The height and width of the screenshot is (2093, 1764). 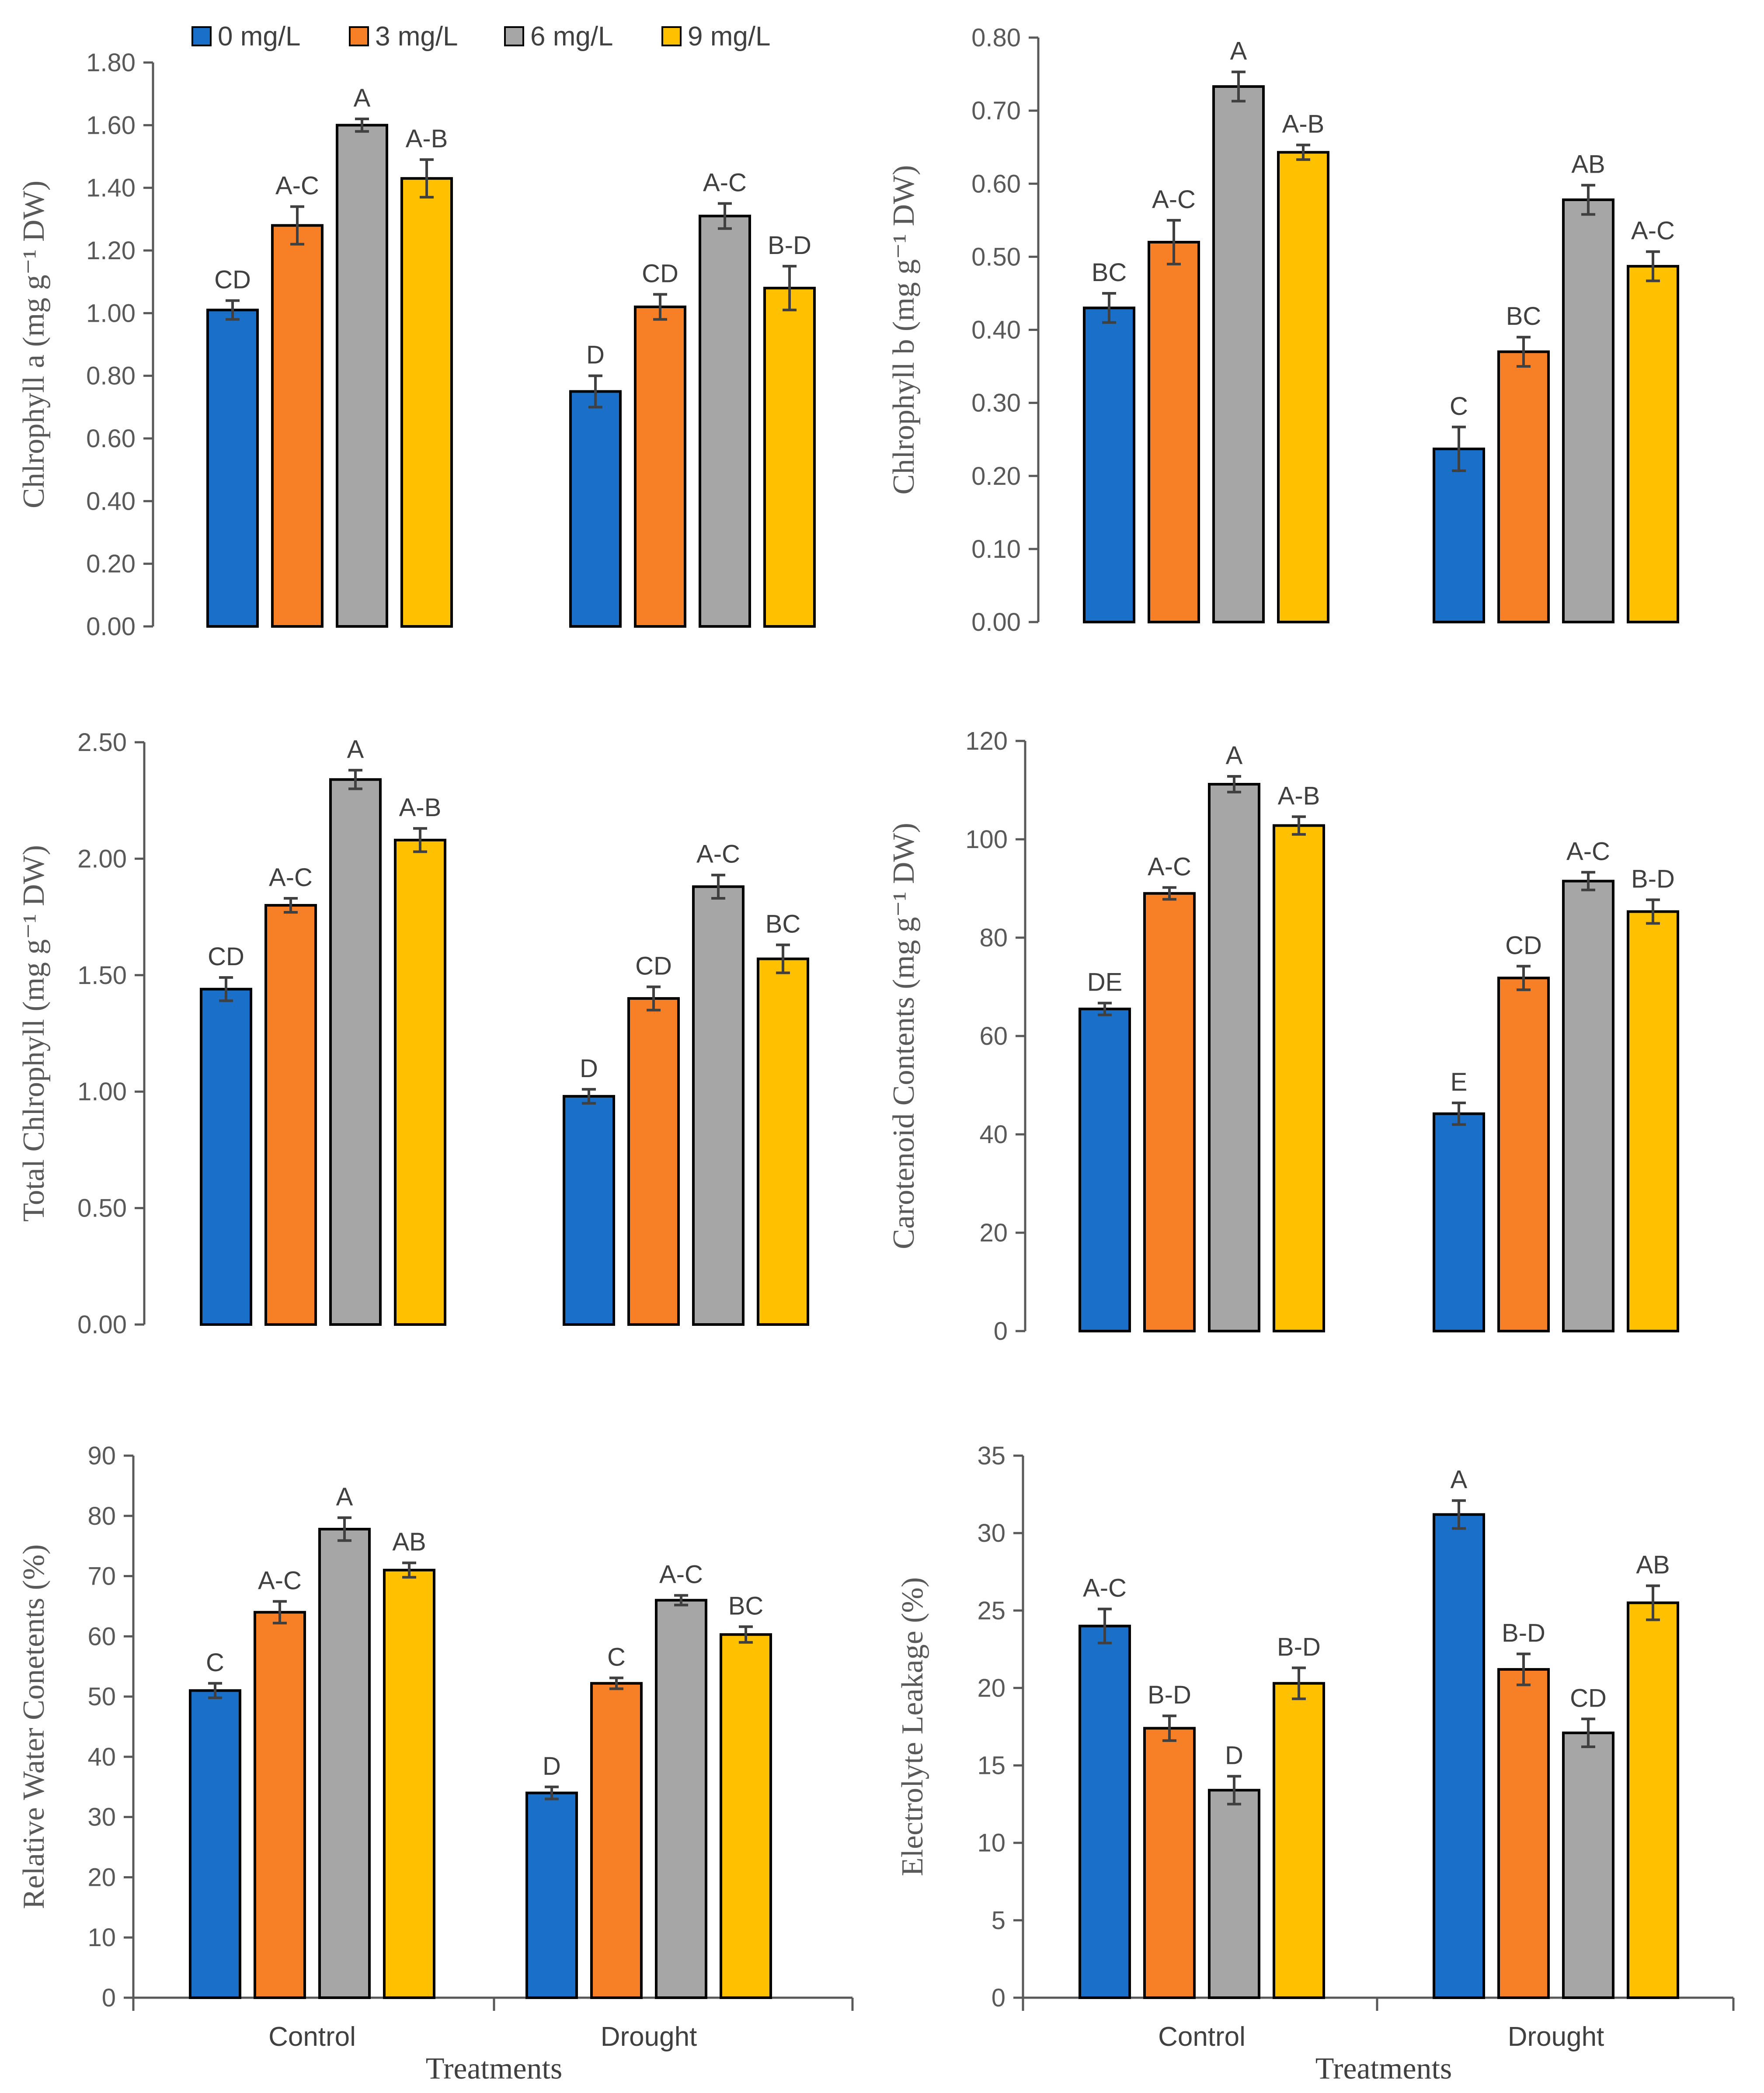 What do you see at coordinates (996, 111) in the screenshot?
I see `y-tick-label: 0.70` at bounding box center [996, 111].